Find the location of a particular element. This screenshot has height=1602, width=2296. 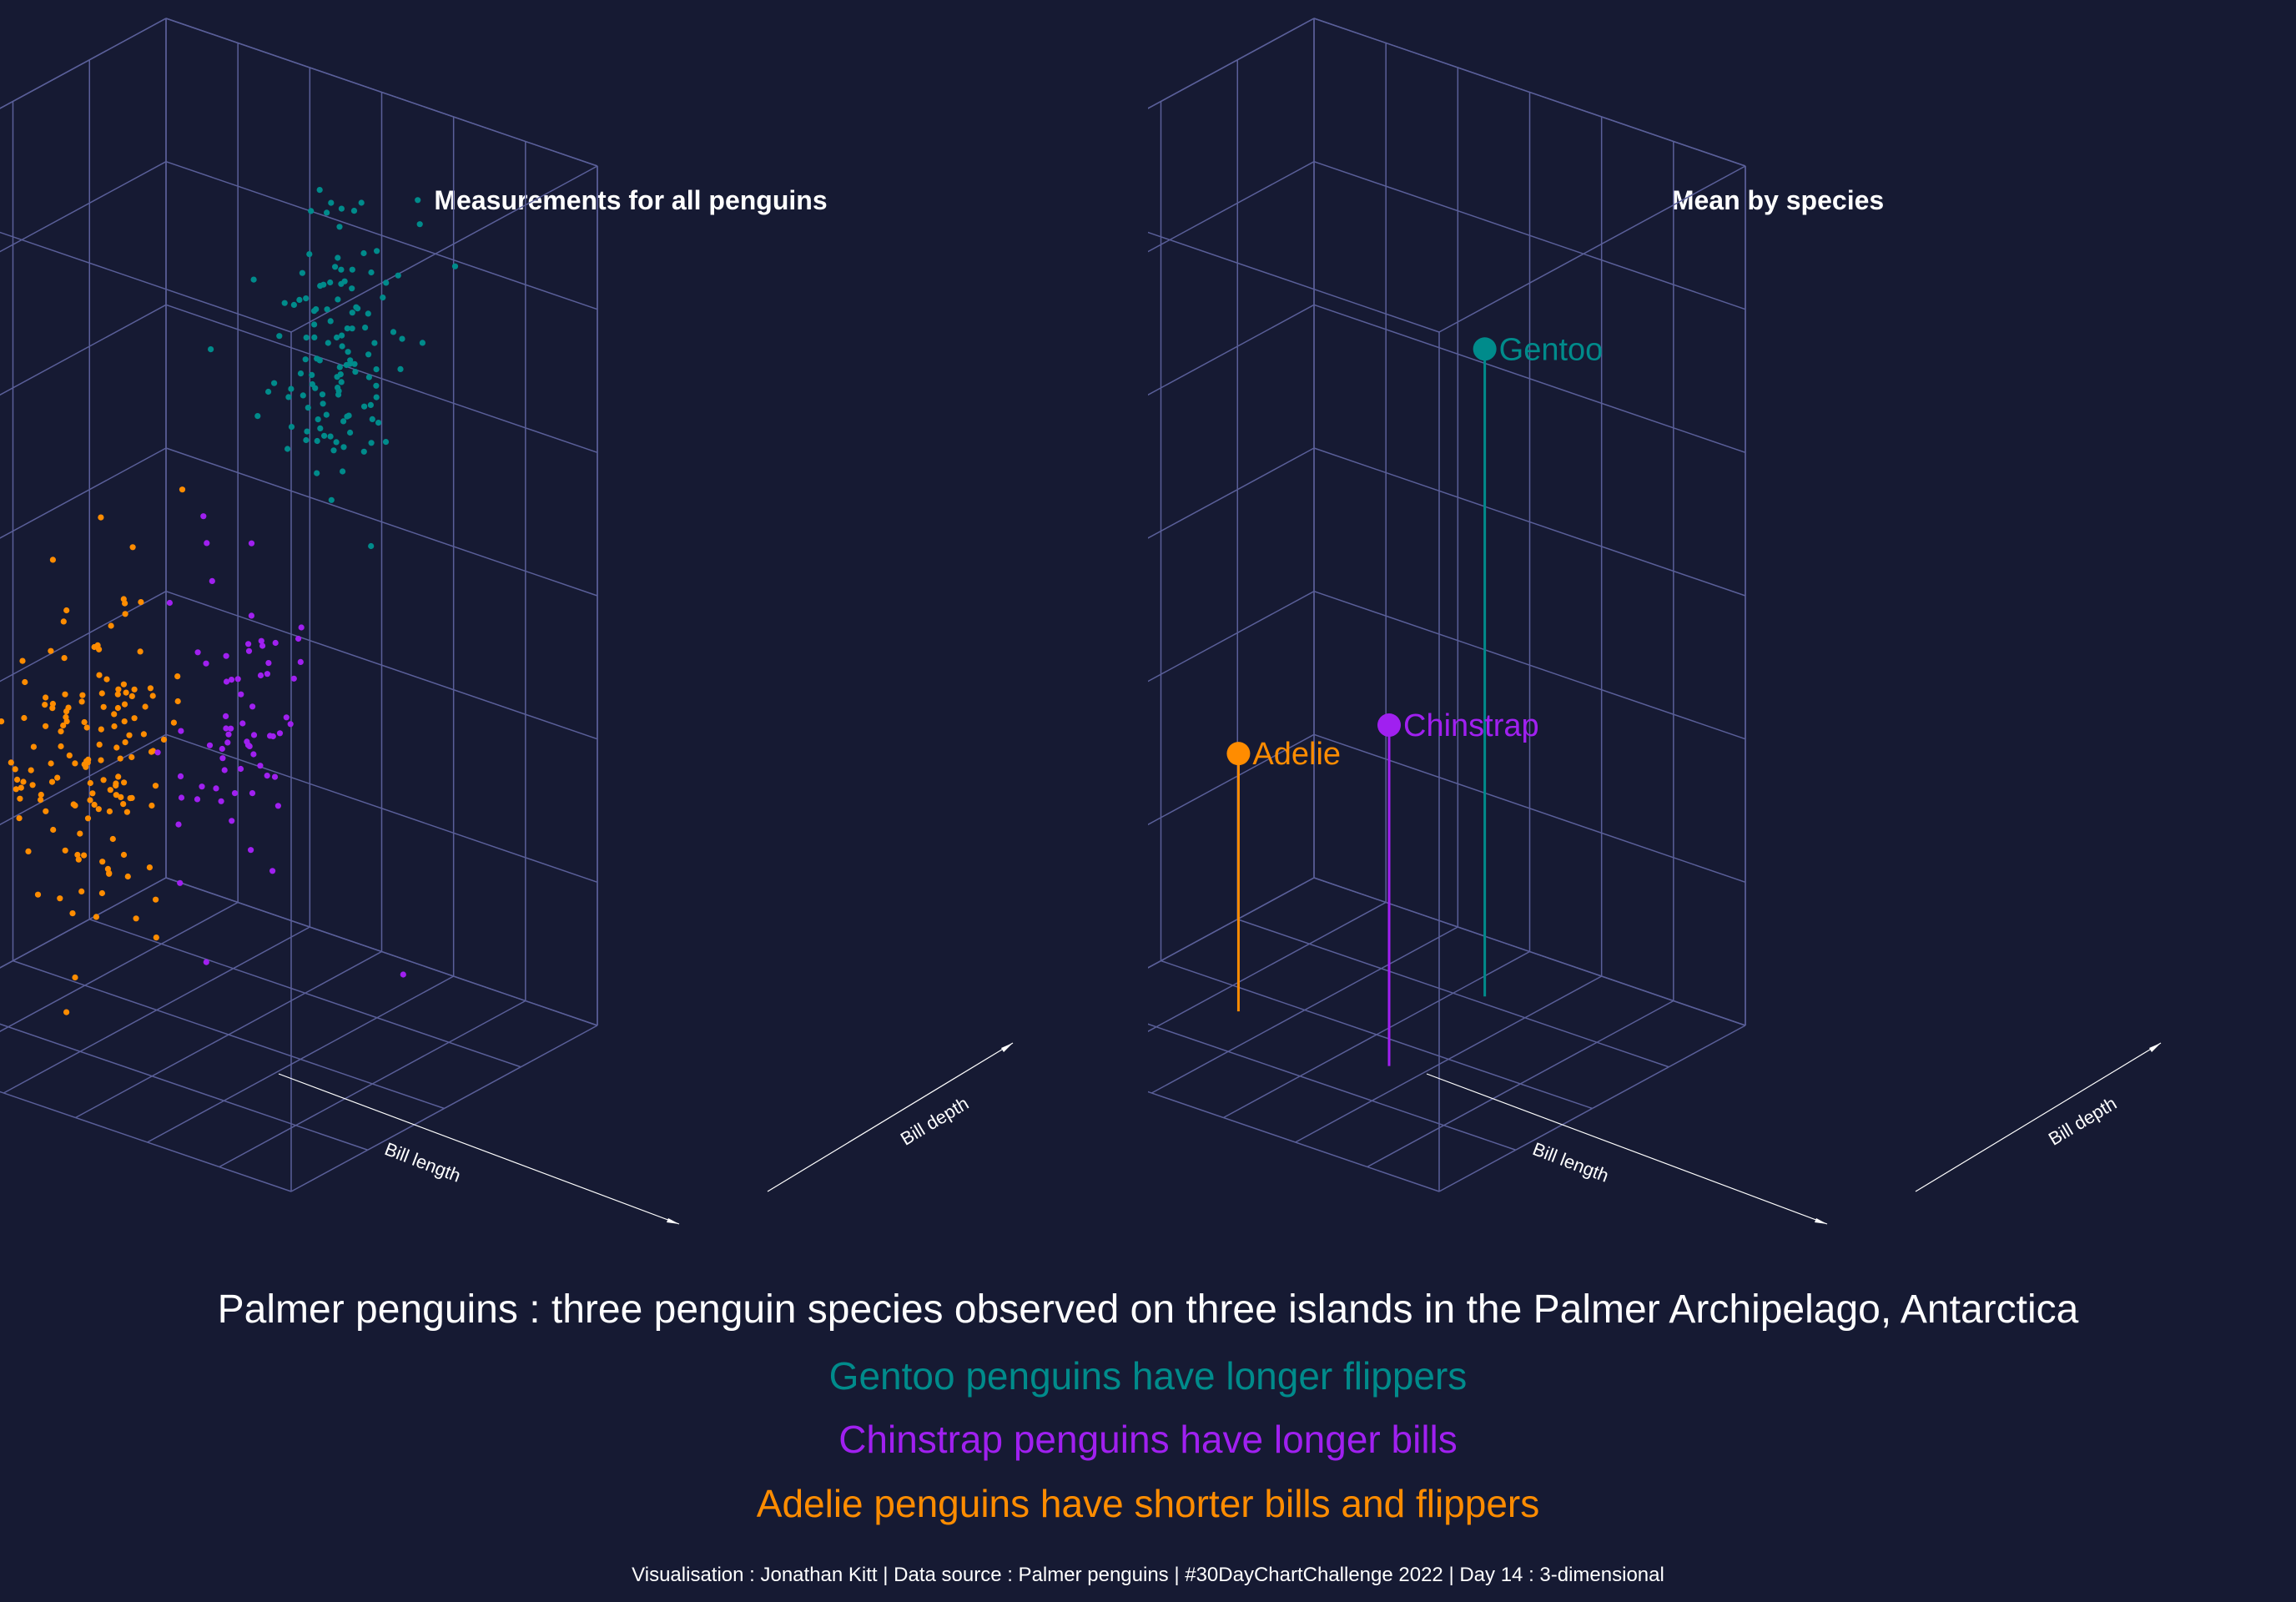

caption-gentoo: Gentoo penguins have longer flippers is located at coordinates (1148, 1376).